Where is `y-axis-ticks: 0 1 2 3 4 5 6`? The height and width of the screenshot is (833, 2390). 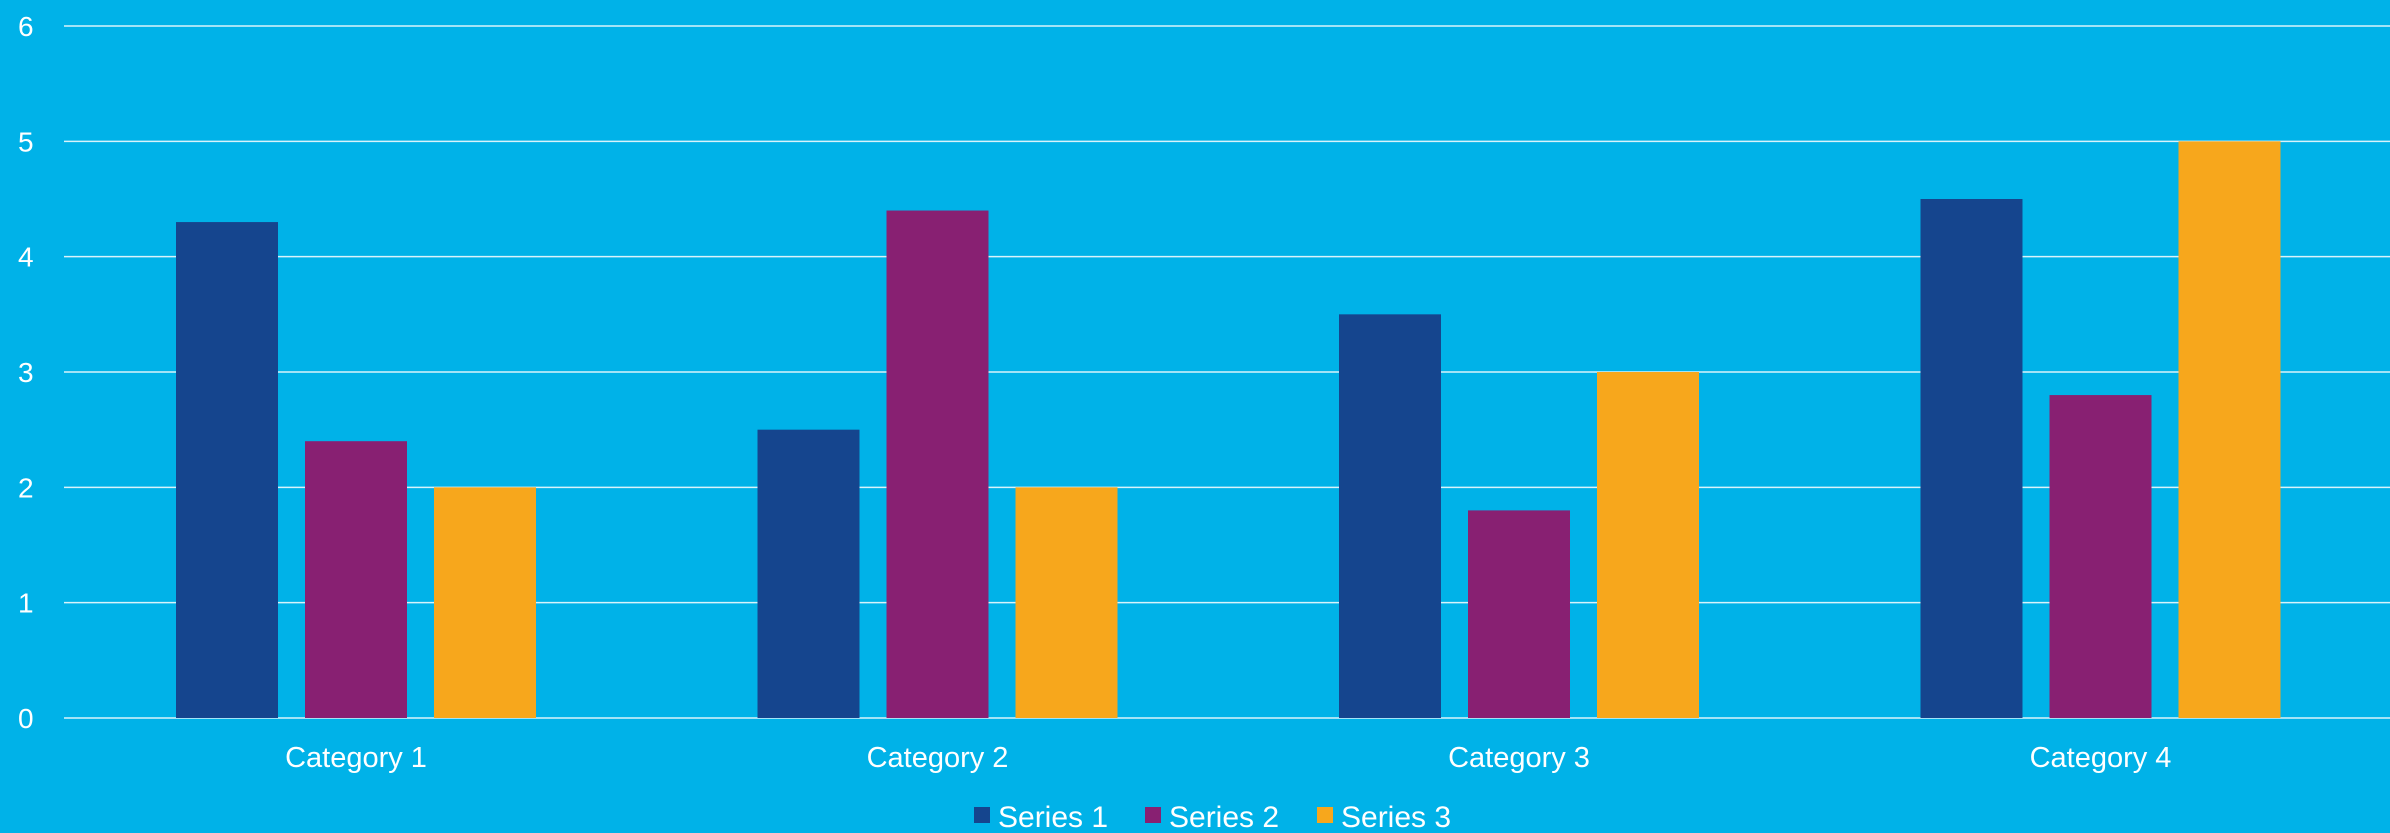
y-axis-ticks: 0 1 2 3 4 5 6 is located at coordinates (26, 372).